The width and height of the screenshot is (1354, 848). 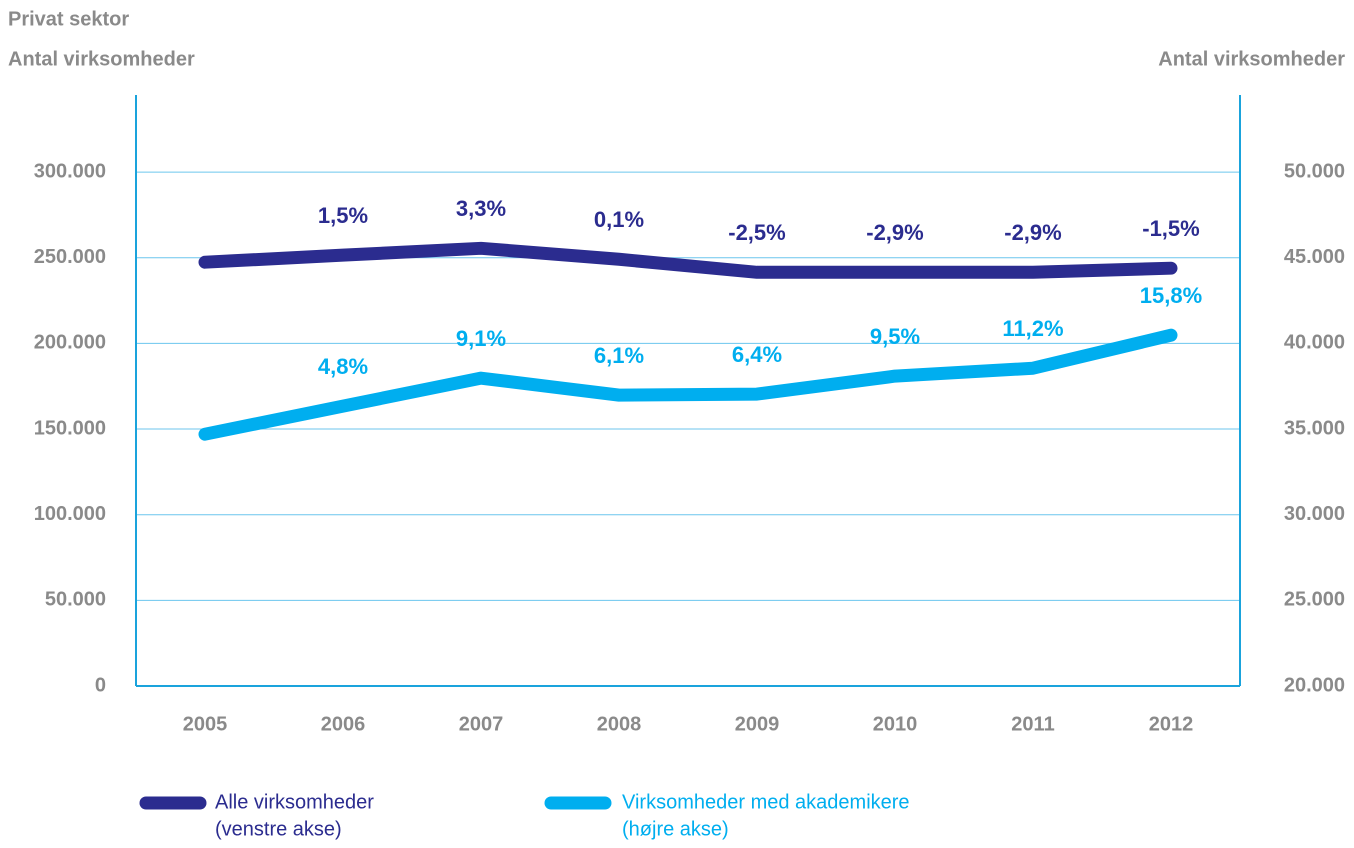 I want to click on data-label: 15,8%, so click(x=1171, y=295).